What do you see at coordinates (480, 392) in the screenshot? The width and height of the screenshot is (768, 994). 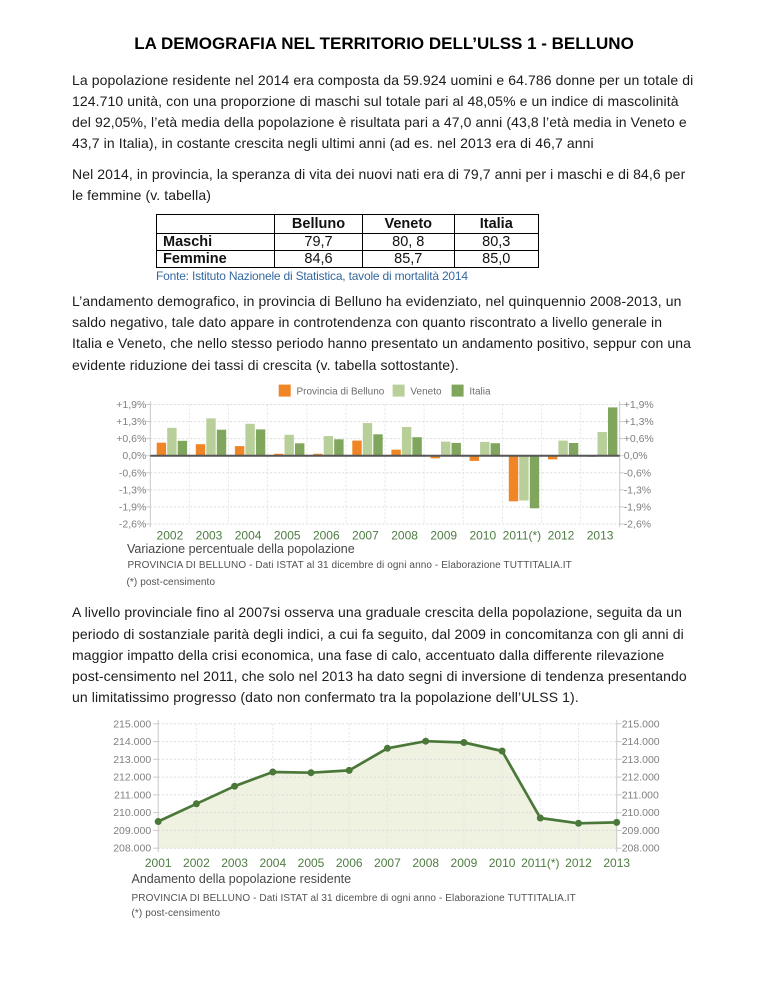 I see `svg-text: Italia` at bounding box center [480, 392].